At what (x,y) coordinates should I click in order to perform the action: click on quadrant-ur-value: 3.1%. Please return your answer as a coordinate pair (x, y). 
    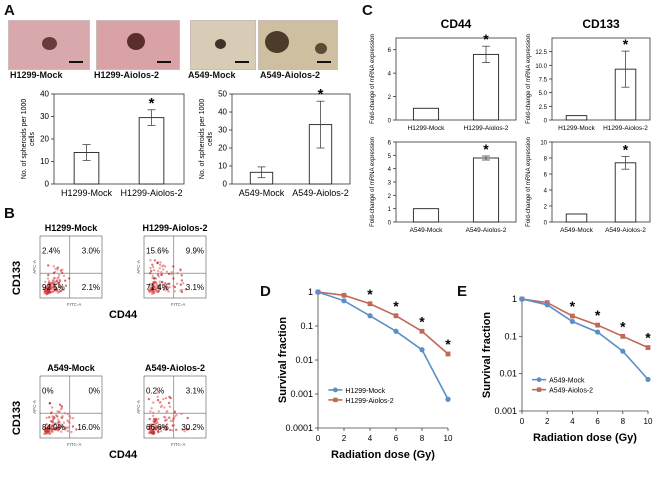
    Looking at the image, I should click on (195, 390).